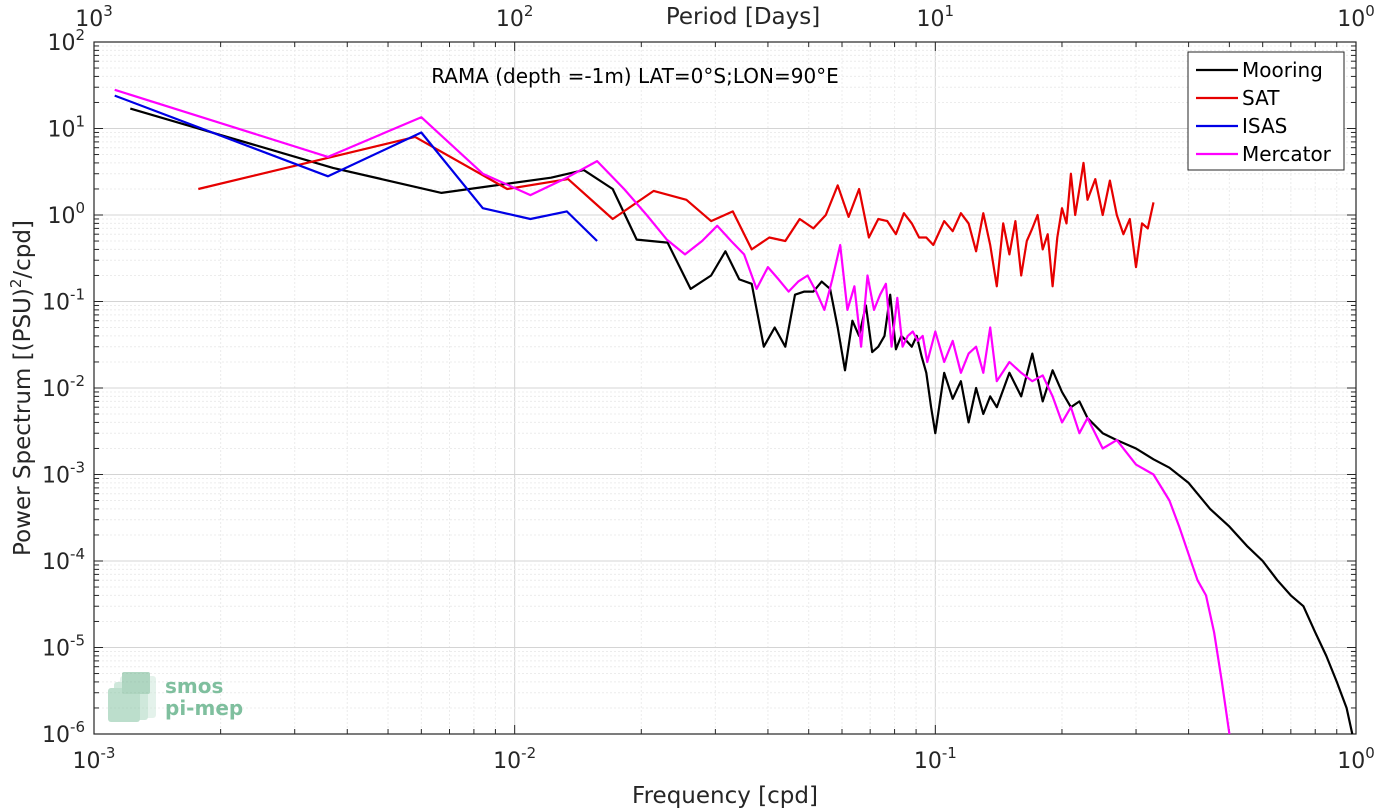 This screenshot has width=1377, height=809. I want to click on legend-label-sat: SAT, so click(1261, 98).